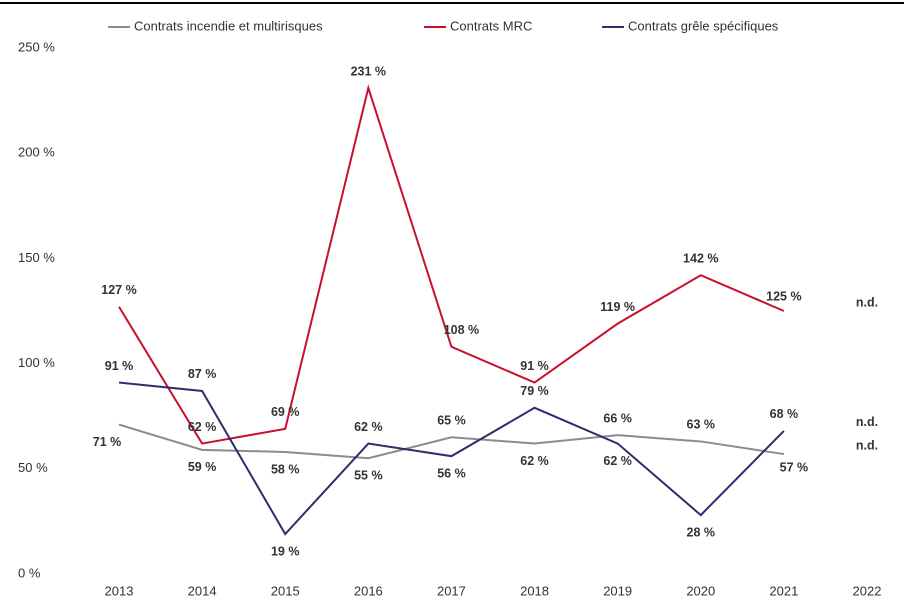 The width and height of the screenshot is (904, 605). I want to click on x-tick-label: 2020, so click(700, 590).